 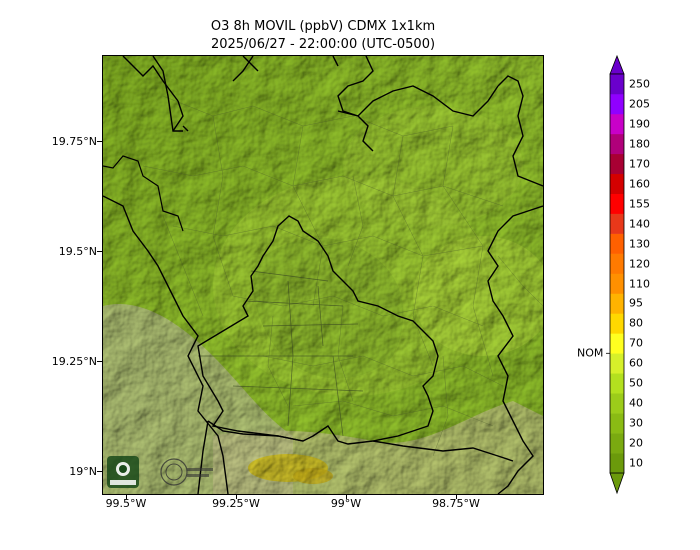 I want to click on colorbar-tick-label: 120, so click(x=639, y=263).